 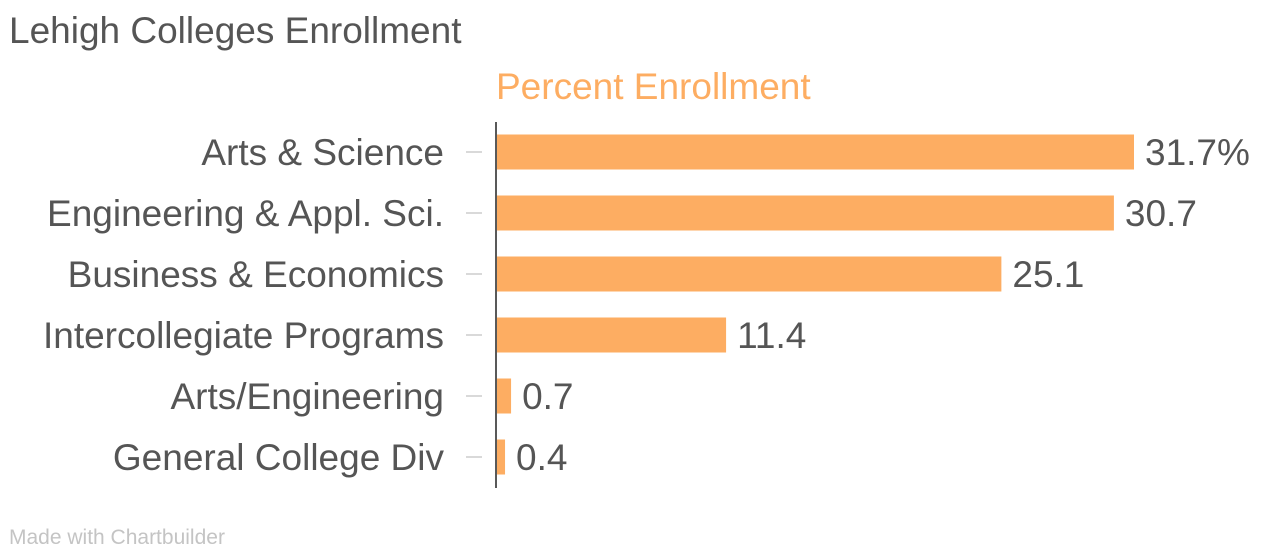 What do you see at coordinates (771, 335) in the screenshot?
I see `data-label: 11.4` at bounding box center [771, 335].